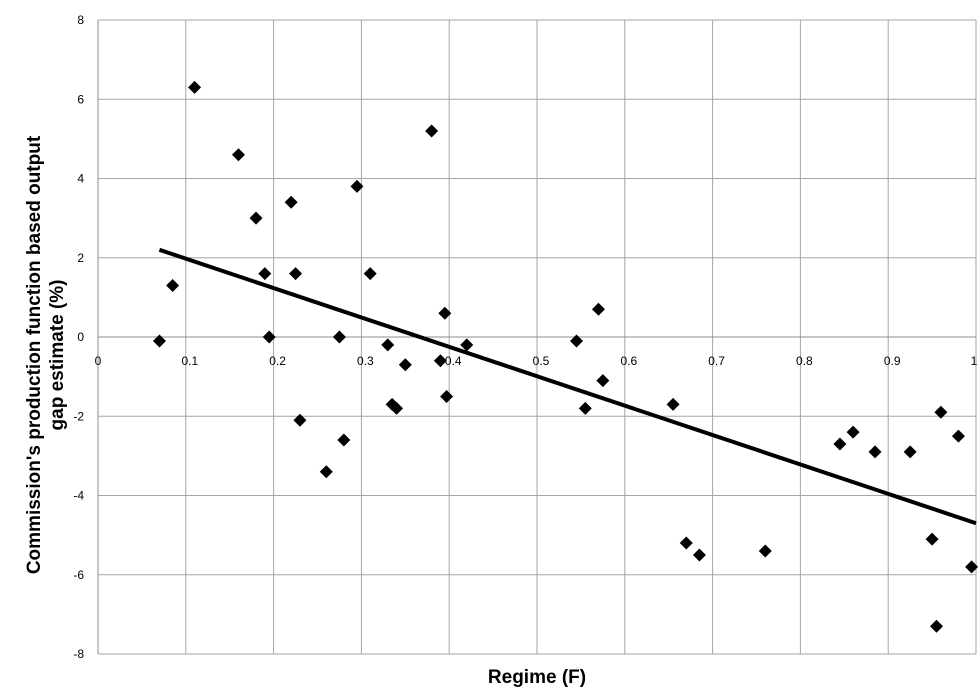  I want to click on y-tick-labels: -8 -6 -4 -2 0 2 4 6 8, so click(78, 337).